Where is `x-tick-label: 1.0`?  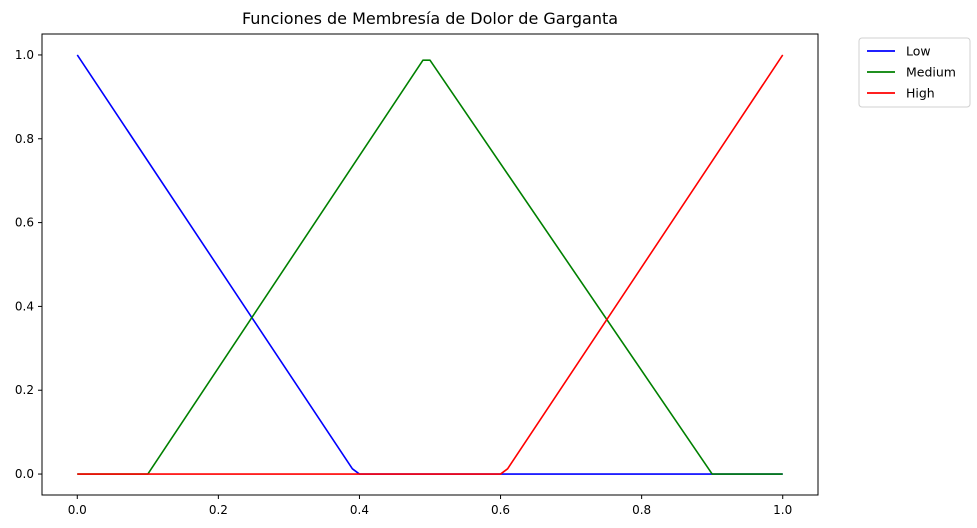 x-tick-label: 1.0 is located at coordinates (782, 510).